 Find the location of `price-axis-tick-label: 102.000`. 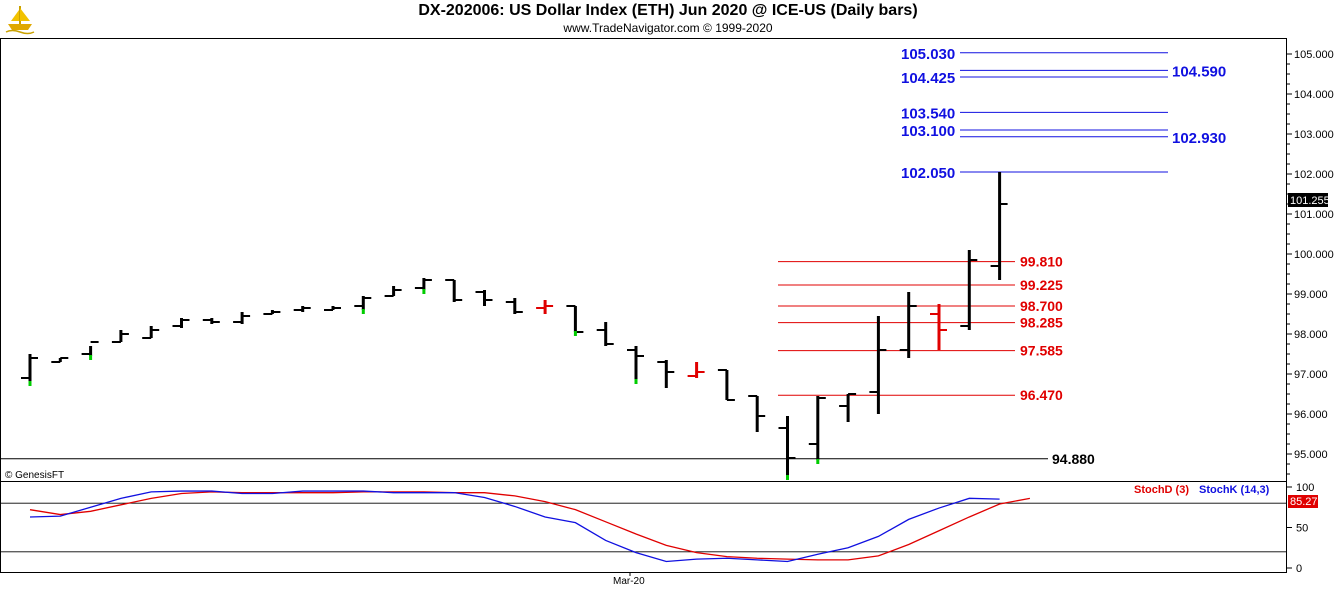

price-axis-tick-label: 102.000 is located at coordinates (1314, 175).